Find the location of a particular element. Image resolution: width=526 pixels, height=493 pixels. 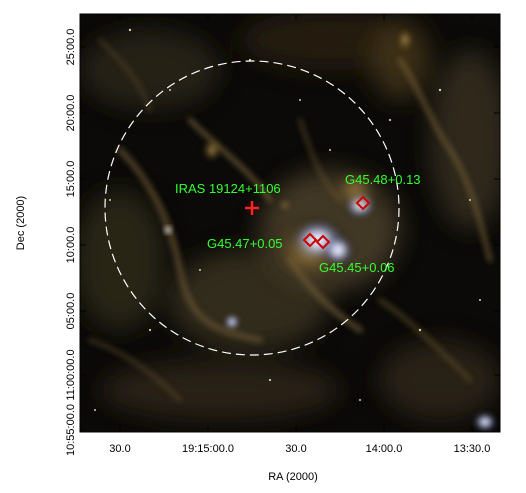

x-tick-labels: 30.0 19:15:00.0 30.0 14:00.0 13:30.0 is located at coordinates (299, 449).